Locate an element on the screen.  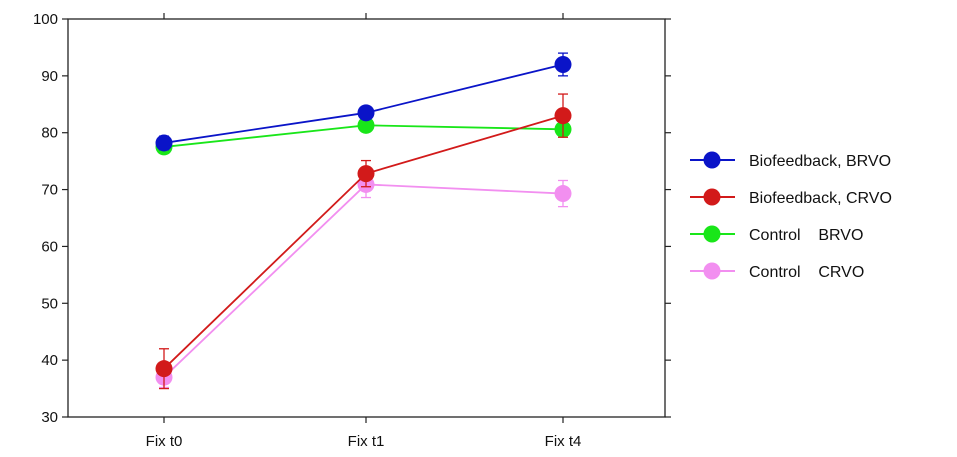
y-tick-label: 40 is located at coordinates (49, 360).